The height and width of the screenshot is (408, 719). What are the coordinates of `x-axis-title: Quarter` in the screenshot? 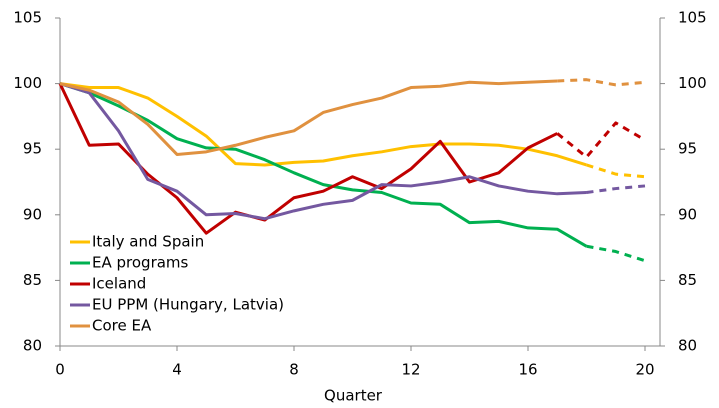 It's located at (353, 396).